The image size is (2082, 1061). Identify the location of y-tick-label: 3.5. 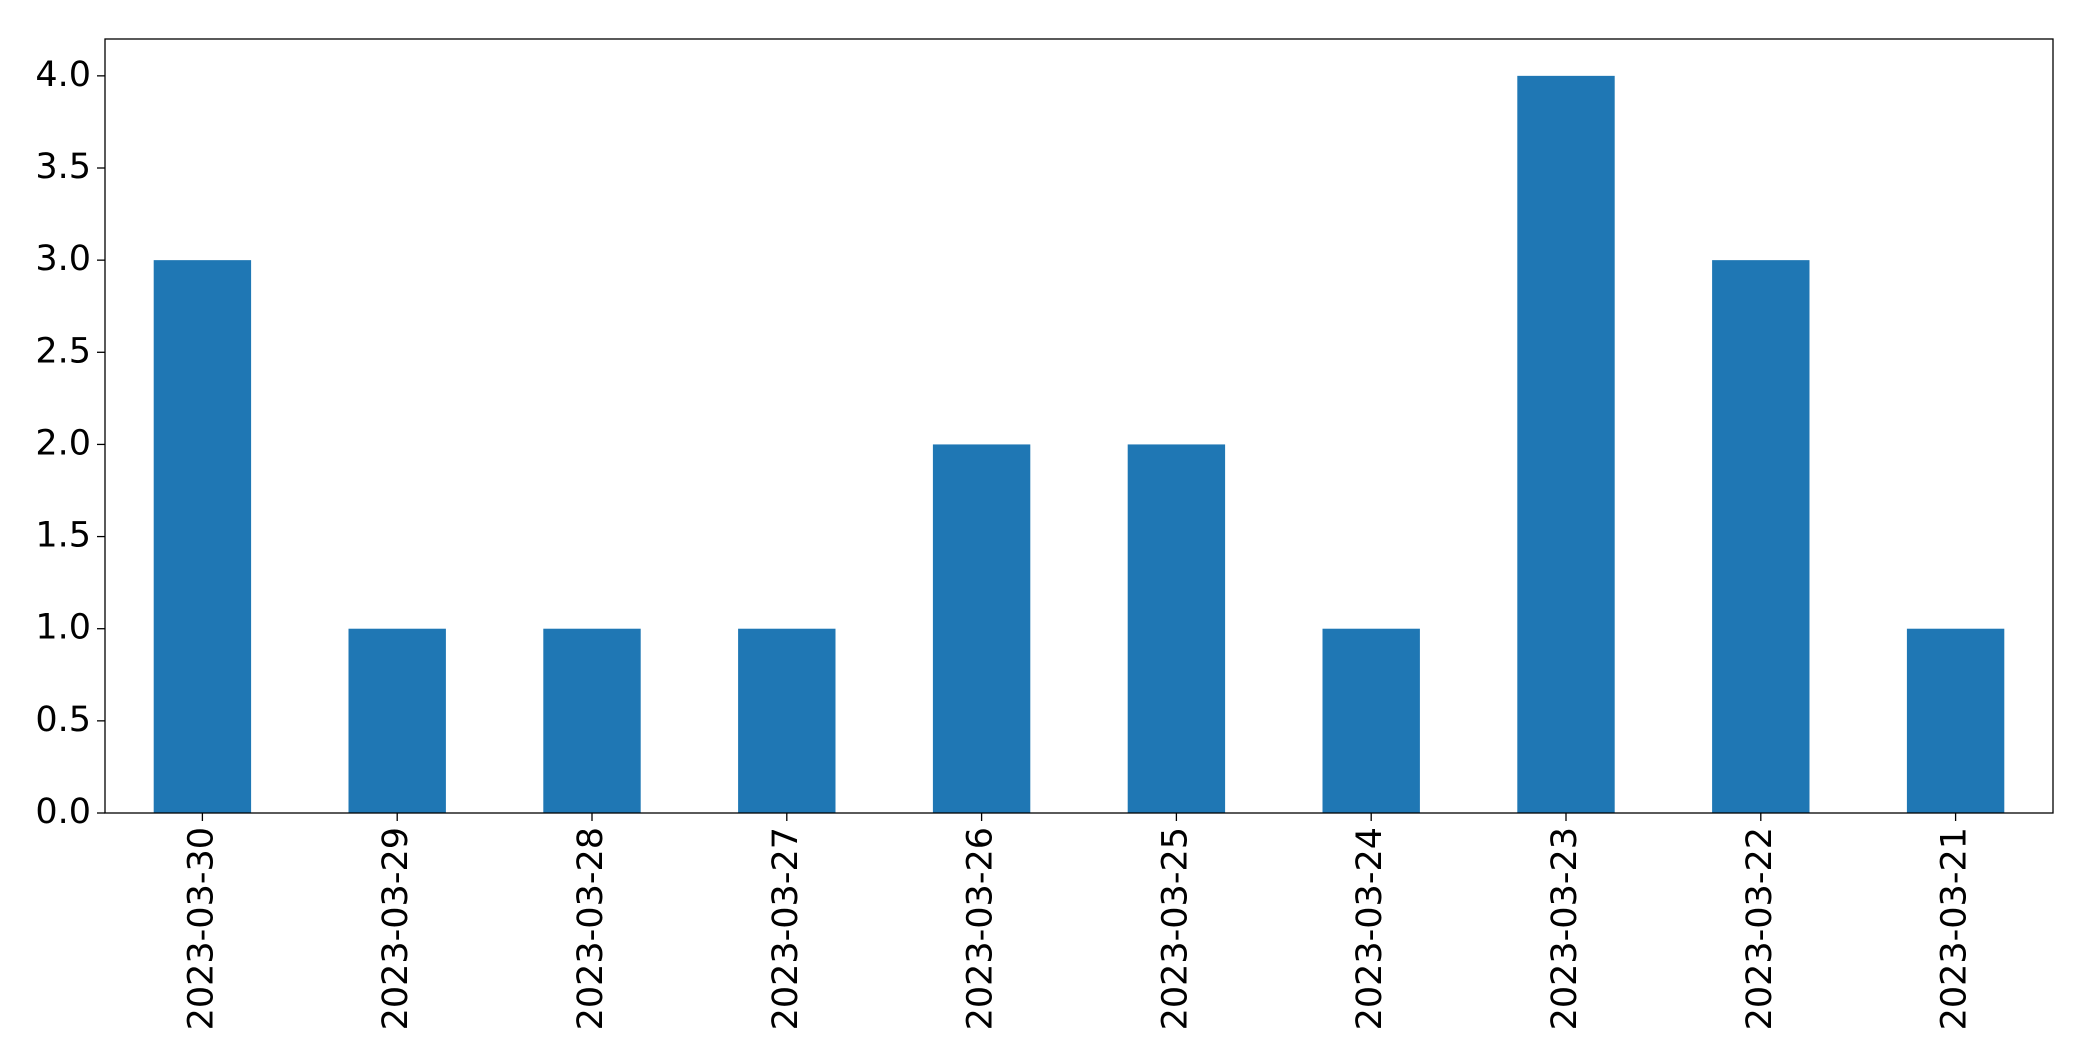
(63, 167).